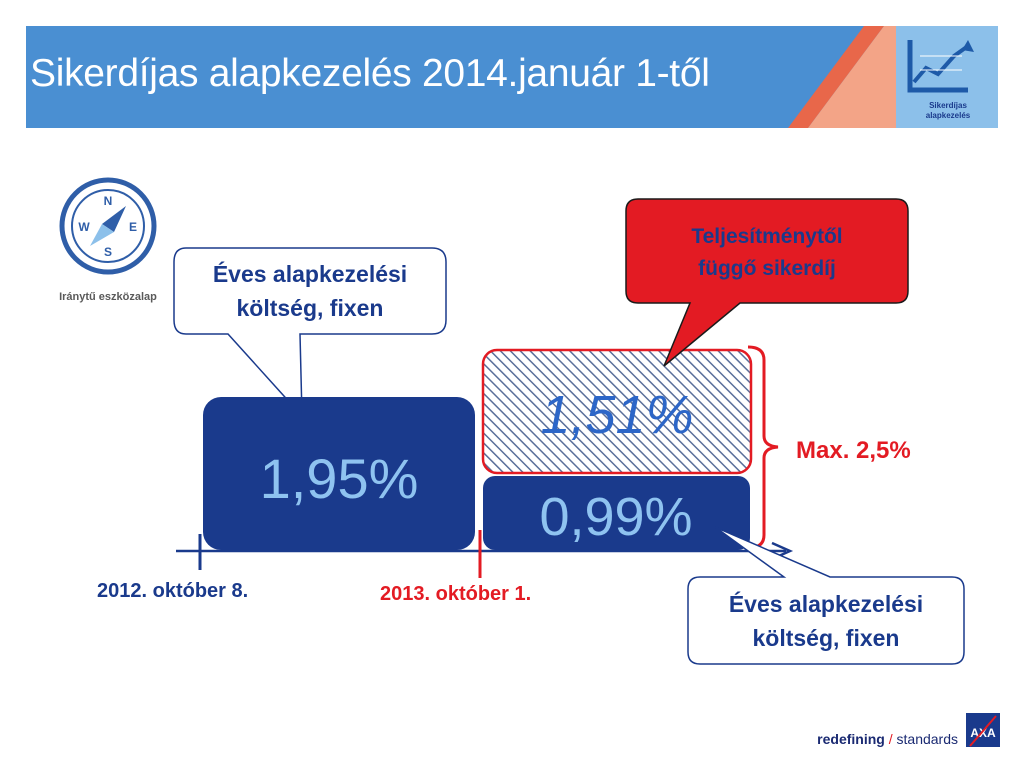 The height and width of the screenshot is (768, 1024). I want to click on date-start-label: 2012. október 8., so click(173, 591).